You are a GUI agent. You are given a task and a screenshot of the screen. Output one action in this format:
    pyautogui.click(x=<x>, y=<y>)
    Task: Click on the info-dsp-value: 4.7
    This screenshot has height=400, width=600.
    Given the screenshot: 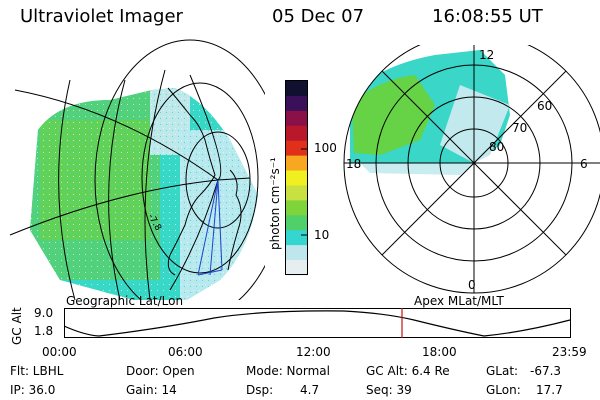 What is the action you would take?
    pyautogui.click(x=310, y=390)
    